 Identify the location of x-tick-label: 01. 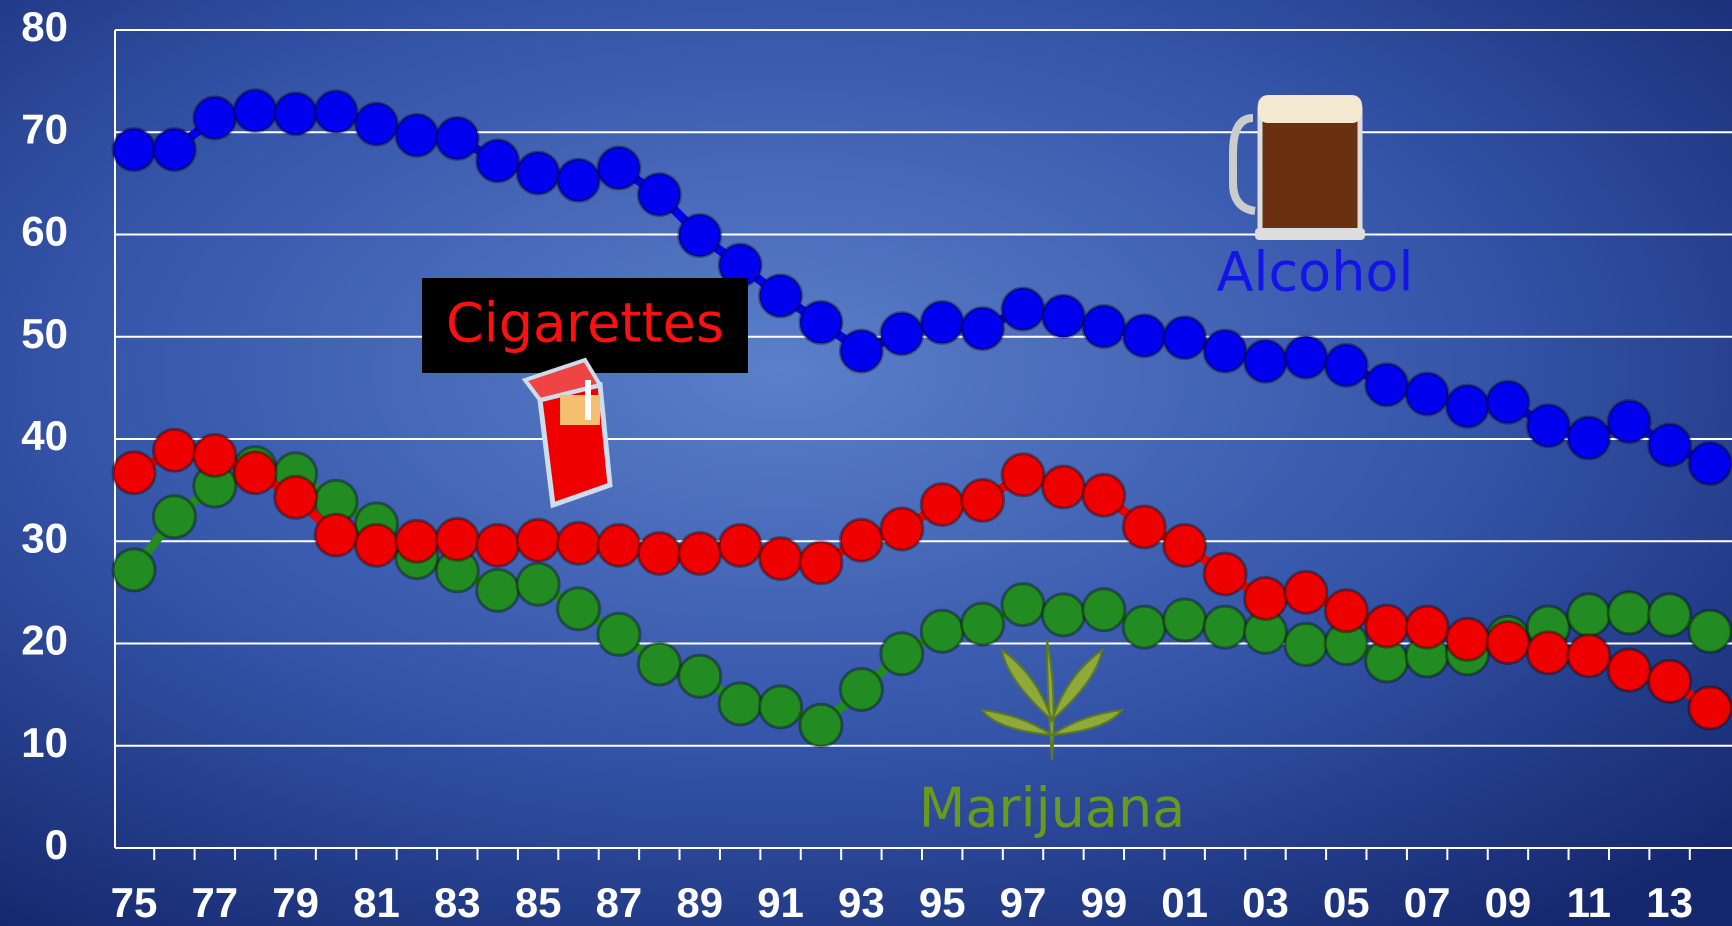
(1184, 902).